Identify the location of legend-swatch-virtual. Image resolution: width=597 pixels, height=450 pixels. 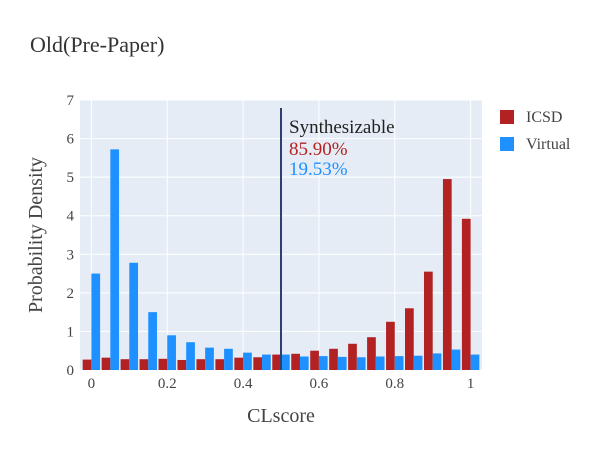
(507, 144).